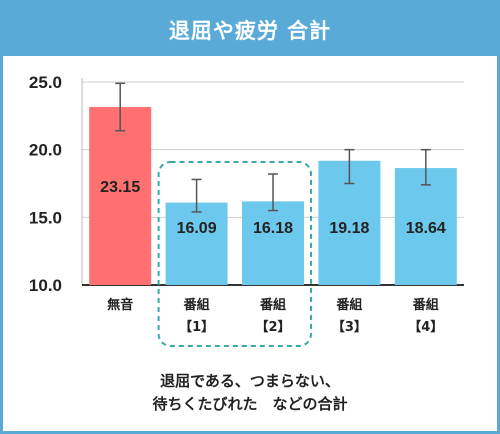  What do you see at coordinates (250, 404) in the screenshot?
I see `caption-line-2: 待ちくたびれた などの合計` at bounding box center [250, 404].